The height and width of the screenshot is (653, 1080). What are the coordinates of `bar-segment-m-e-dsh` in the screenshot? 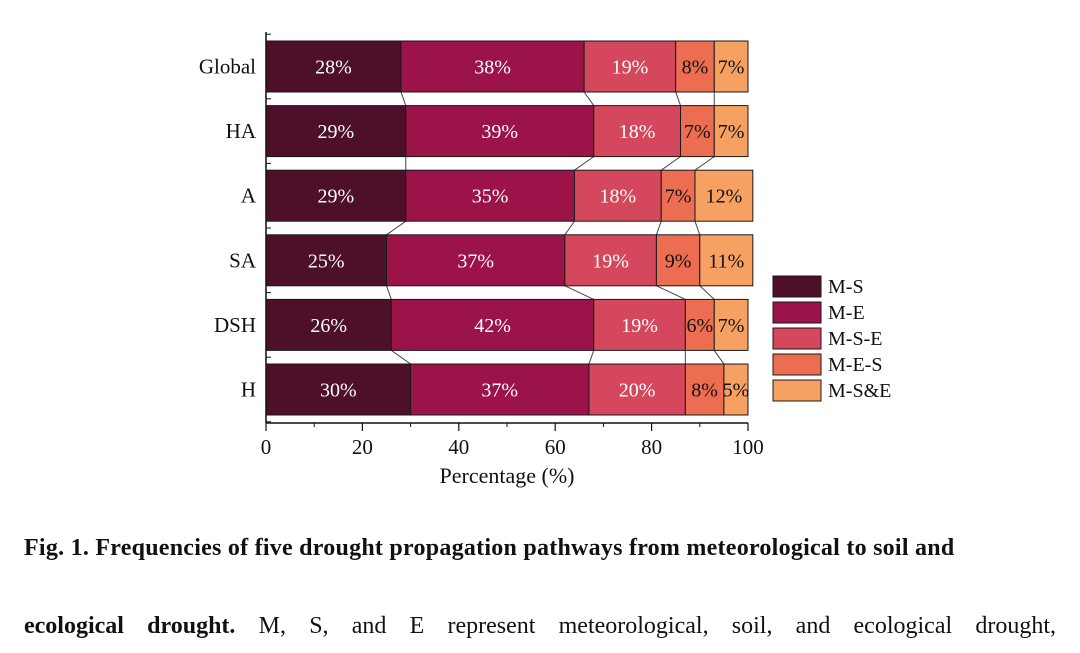 It's located at (492, 324).